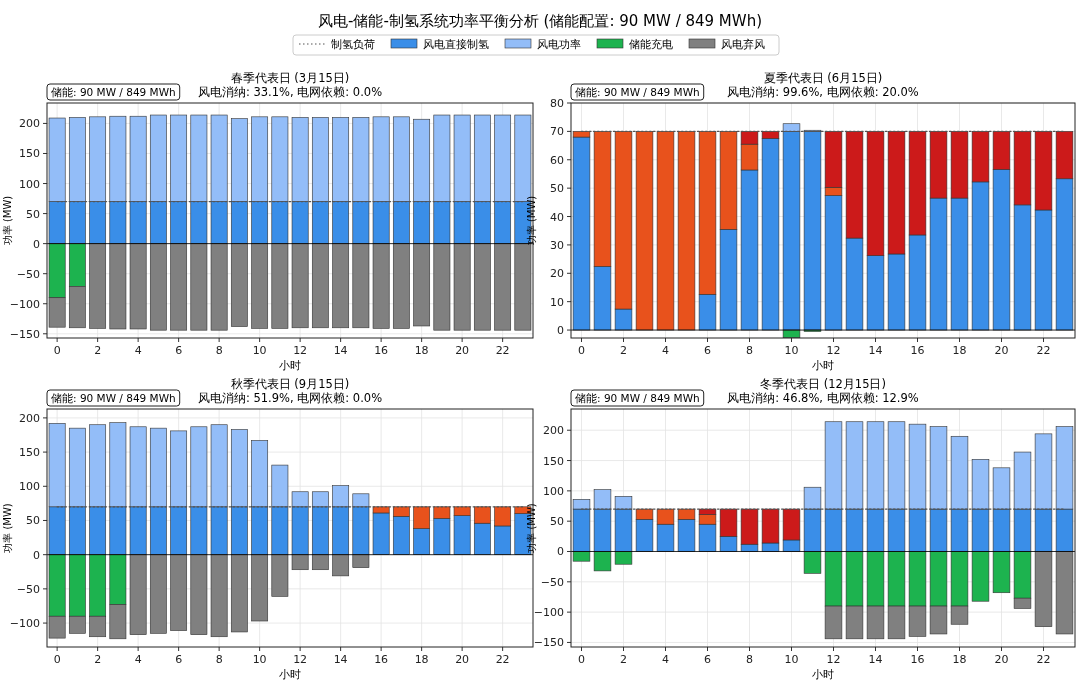  Describe the element at coordinates (557, 103) in the screenshot. I see `y-tick-label: 80` at that location.